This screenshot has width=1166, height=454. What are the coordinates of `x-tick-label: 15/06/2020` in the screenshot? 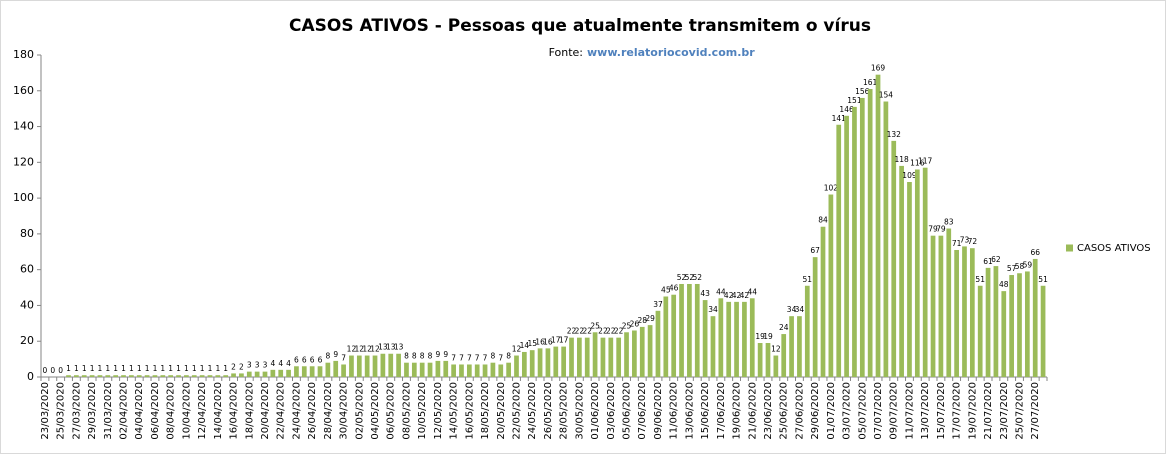 It's located at (705, 411).